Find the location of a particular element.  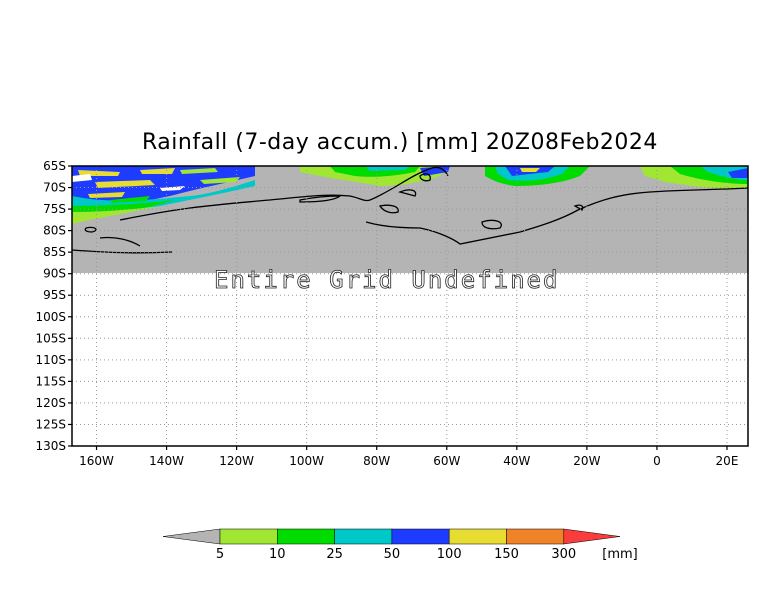

lat-tick-label: 125S is located at coordinates (50, 424).